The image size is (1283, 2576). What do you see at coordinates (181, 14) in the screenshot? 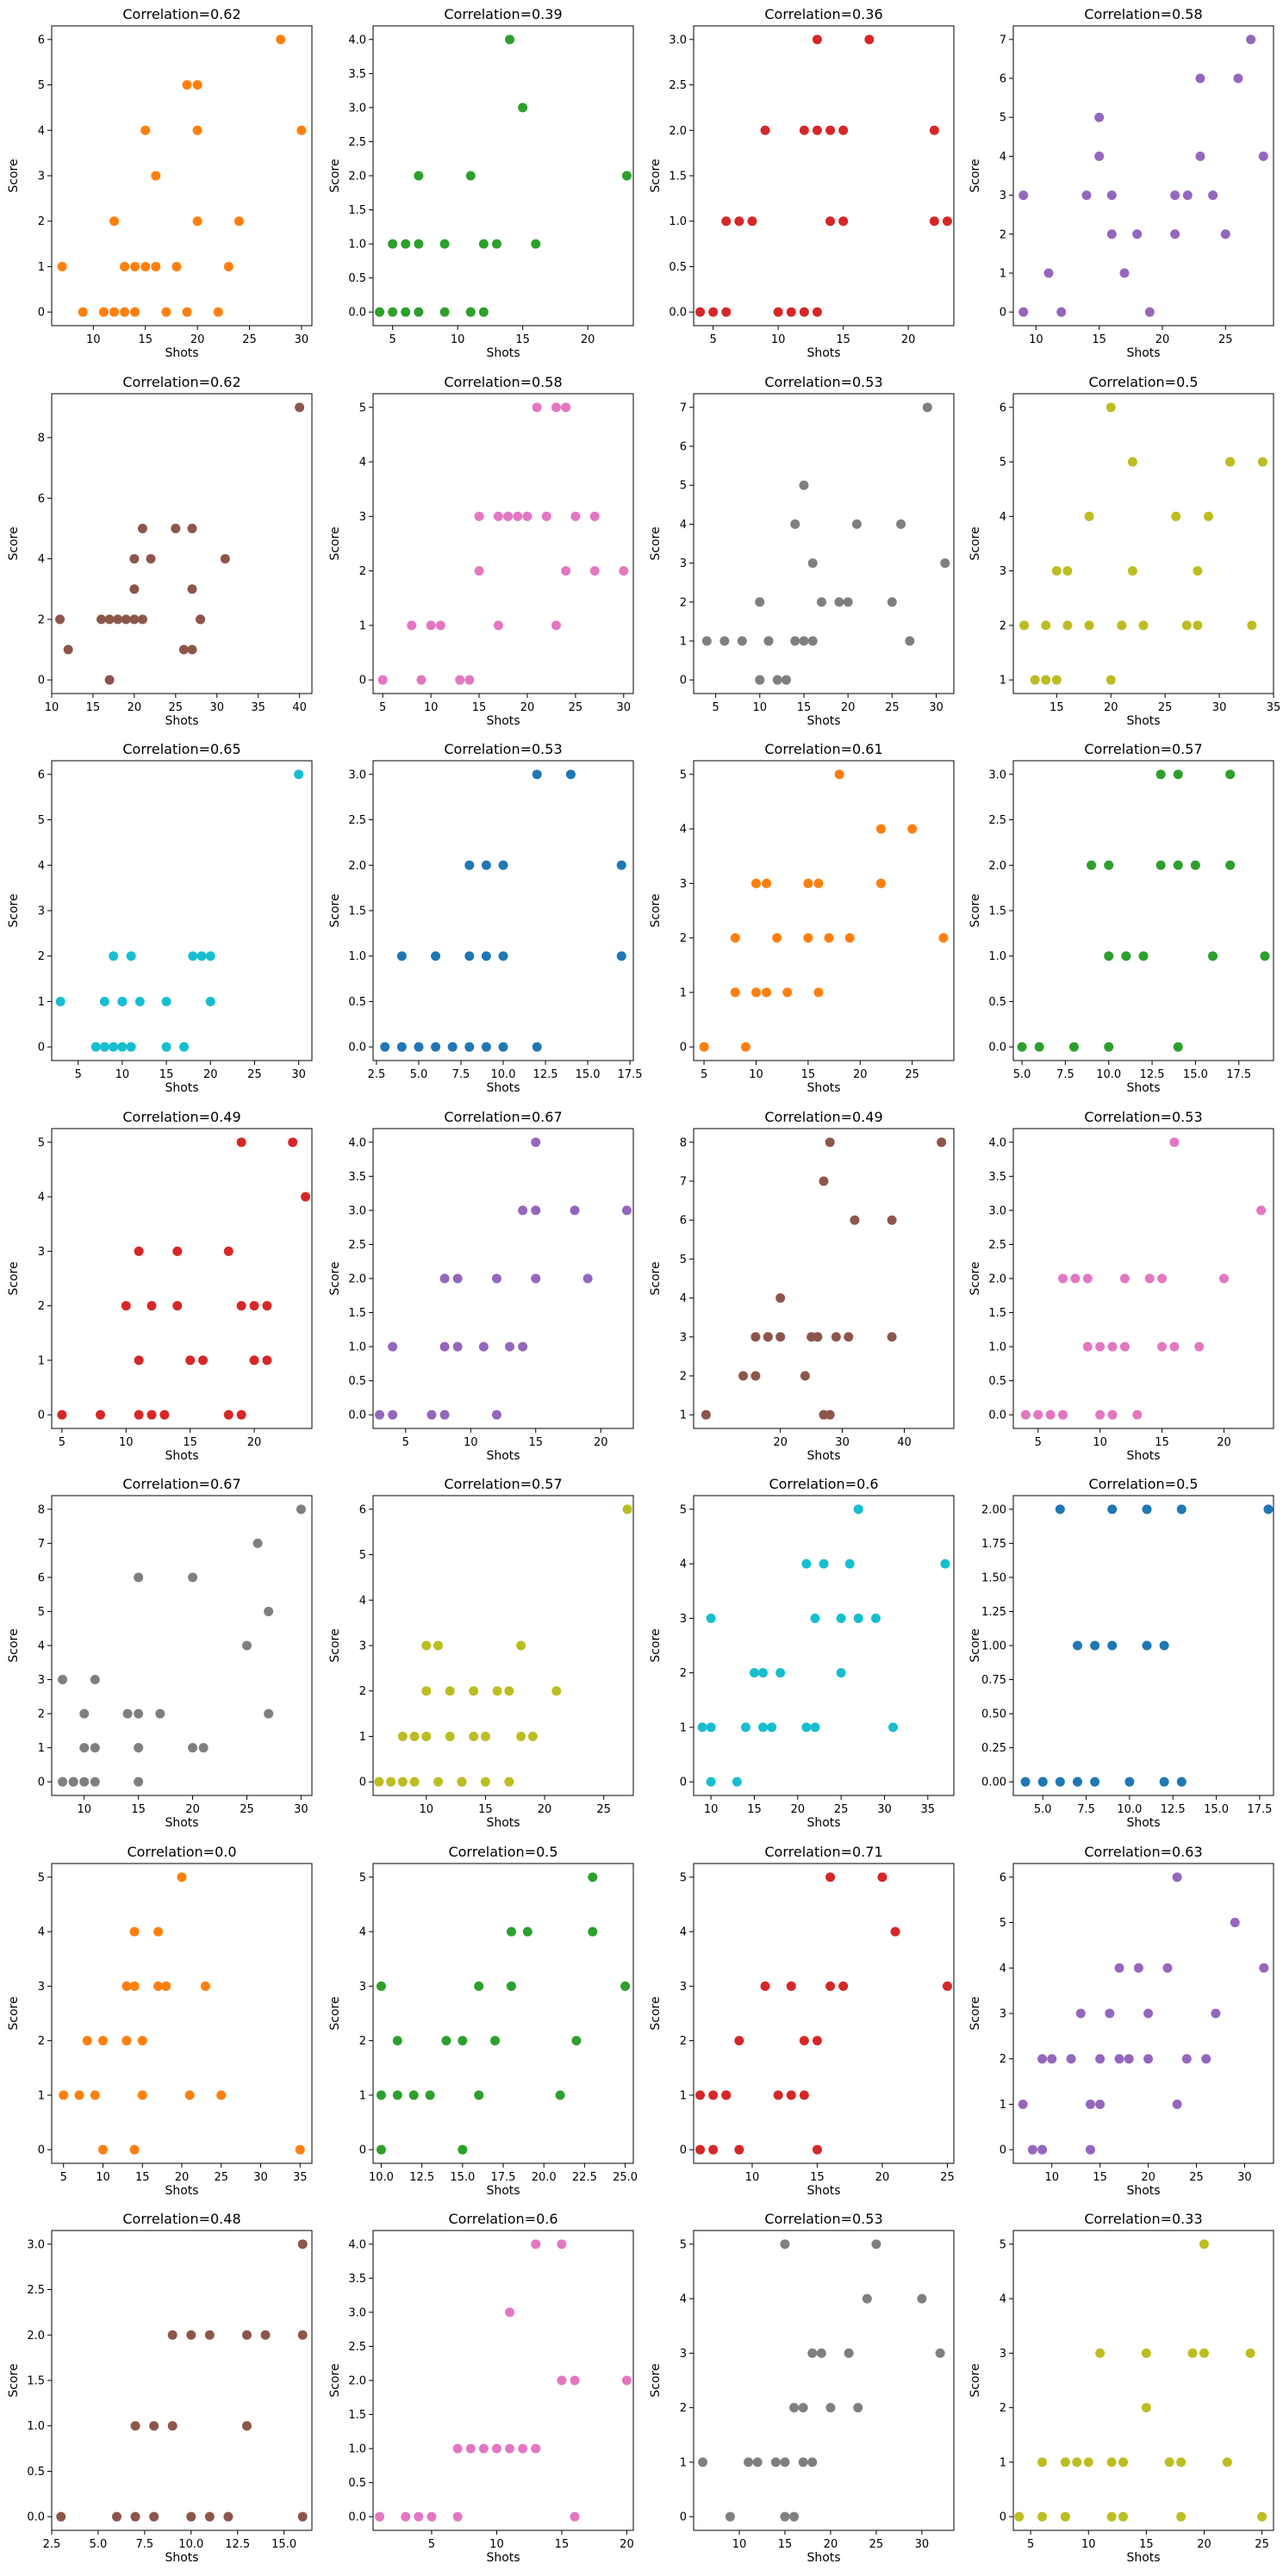
I see `subplot-title: Correlation=0.62` at bounding box center [181, 14].